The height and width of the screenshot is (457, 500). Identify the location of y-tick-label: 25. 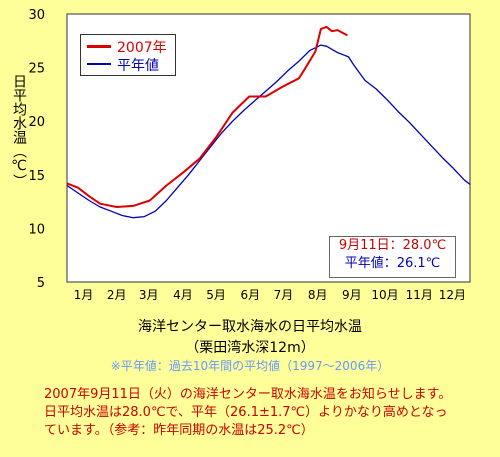
(36, 69).